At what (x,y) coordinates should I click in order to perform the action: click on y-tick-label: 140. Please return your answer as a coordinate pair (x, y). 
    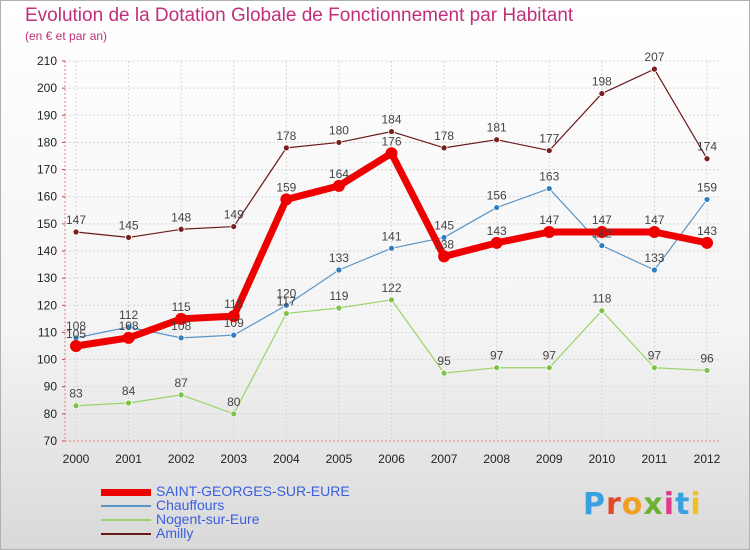
    Looking at the image, I should click on (47, 251).